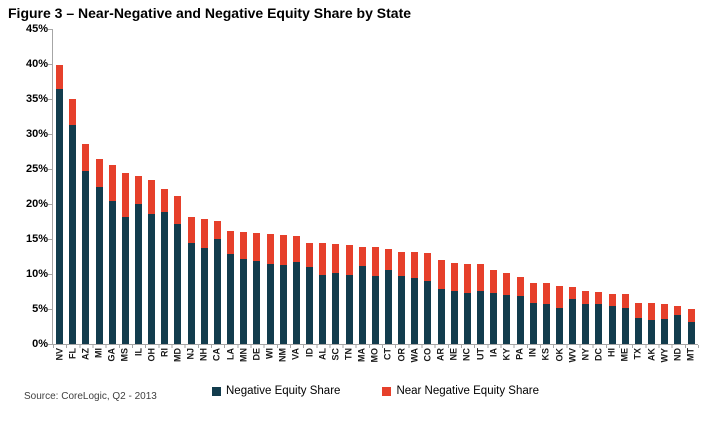 The width and height of the screenshot is (710, 427). Describe the element at coordinates (664, 196) in the screenshot. I see `bar-column-wy: WY` at that location.